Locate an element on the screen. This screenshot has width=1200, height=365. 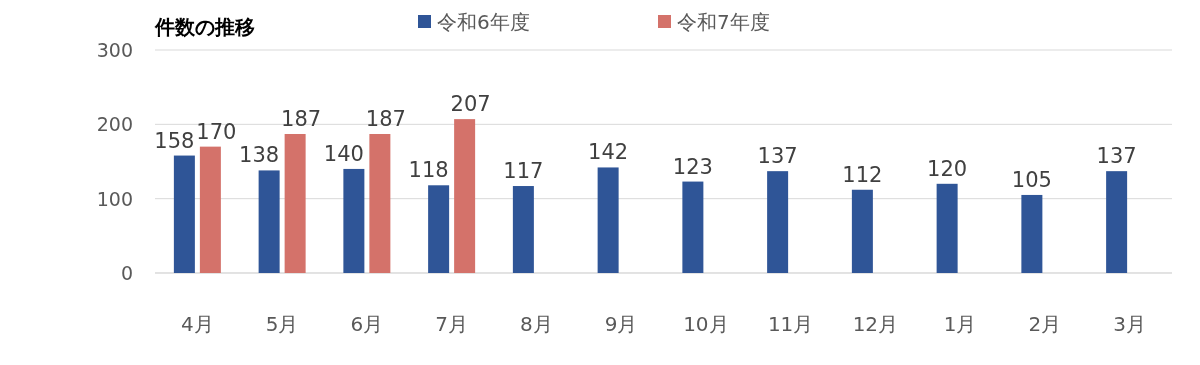
y-tick-label: 200 is located at coordinates (114, 124).